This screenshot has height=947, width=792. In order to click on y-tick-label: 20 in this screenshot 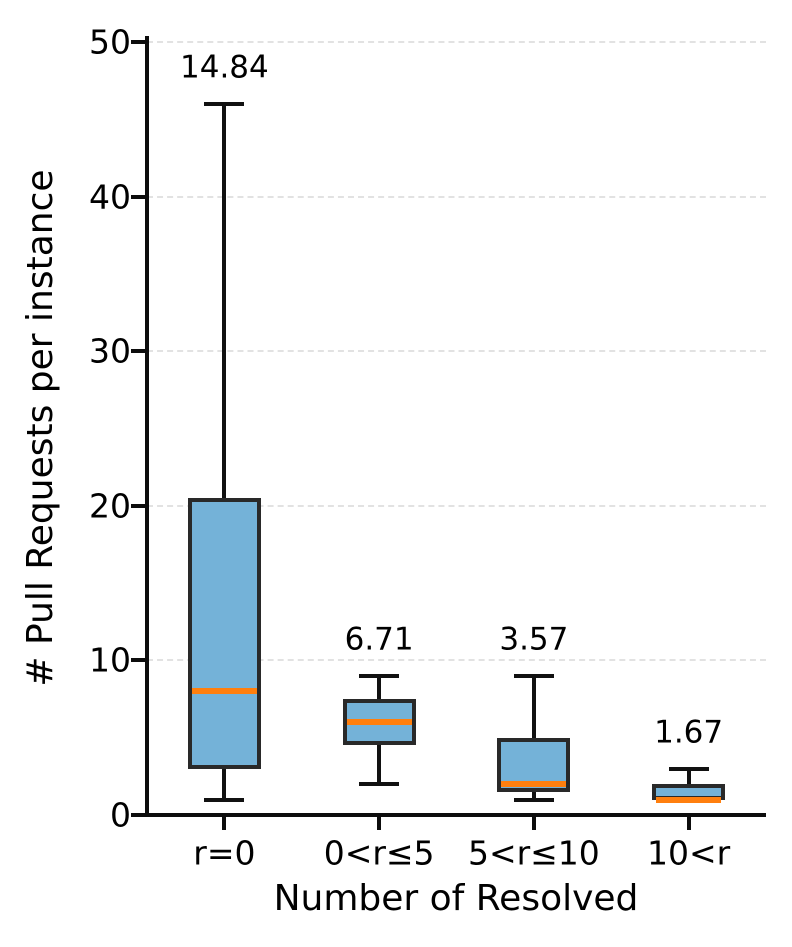, I will do `click(110, 506)`.